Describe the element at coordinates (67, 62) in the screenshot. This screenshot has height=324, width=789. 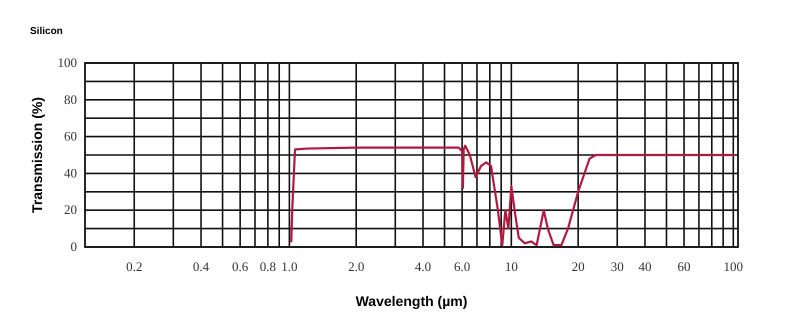
I see `y-tick-label: 100` at that location.